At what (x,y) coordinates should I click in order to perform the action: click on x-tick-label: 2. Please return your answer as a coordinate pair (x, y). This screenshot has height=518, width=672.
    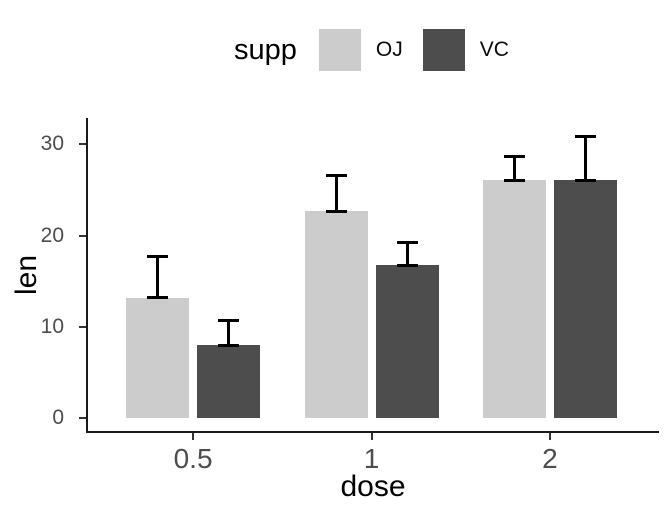
    Looking at the image, I should click on (550, 458).